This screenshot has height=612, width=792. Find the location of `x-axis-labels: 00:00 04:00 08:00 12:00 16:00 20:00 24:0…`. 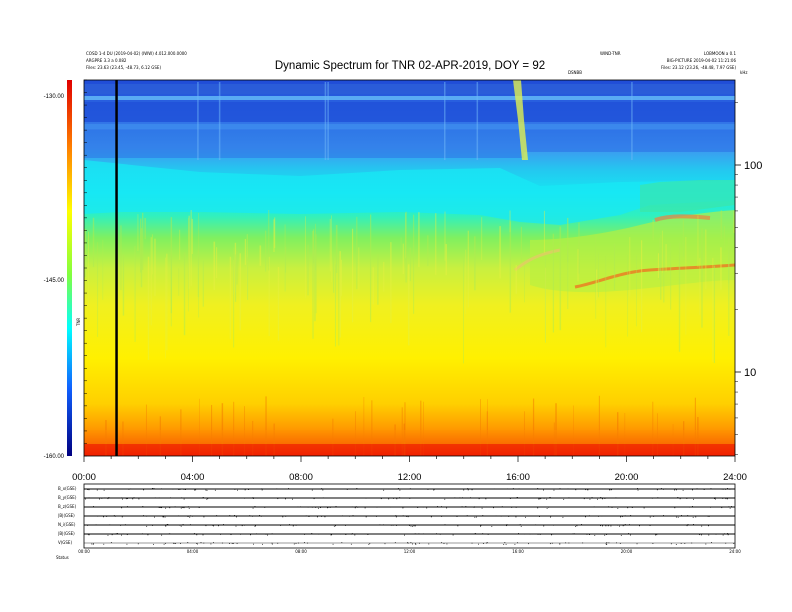

x-axis-labels: 00:00 04:00 08:00 12:00 16:00 20:00 24:0… is located at coordinates (409, 477).